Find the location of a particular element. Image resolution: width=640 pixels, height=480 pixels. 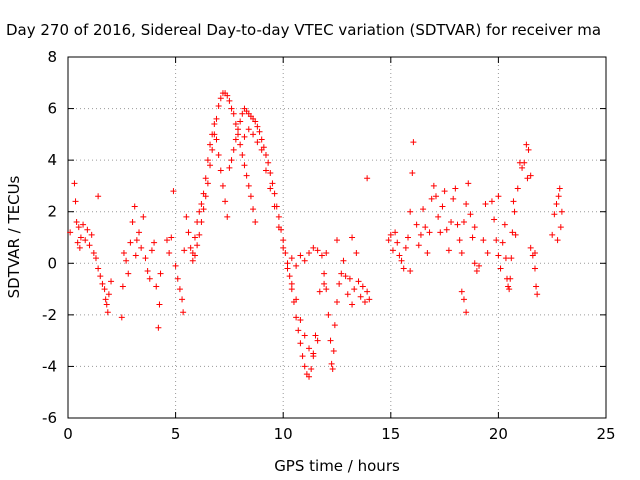

x-tick-label: 5 is located at coordinates (176, 434).